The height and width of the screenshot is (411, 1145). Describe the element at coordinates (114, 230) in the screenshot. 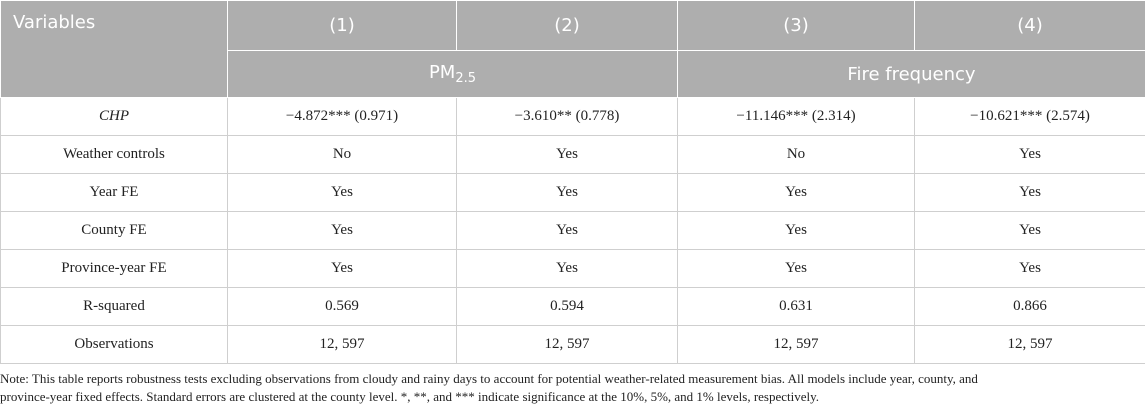

I see `row-label-county-fe: County FE` at that location.